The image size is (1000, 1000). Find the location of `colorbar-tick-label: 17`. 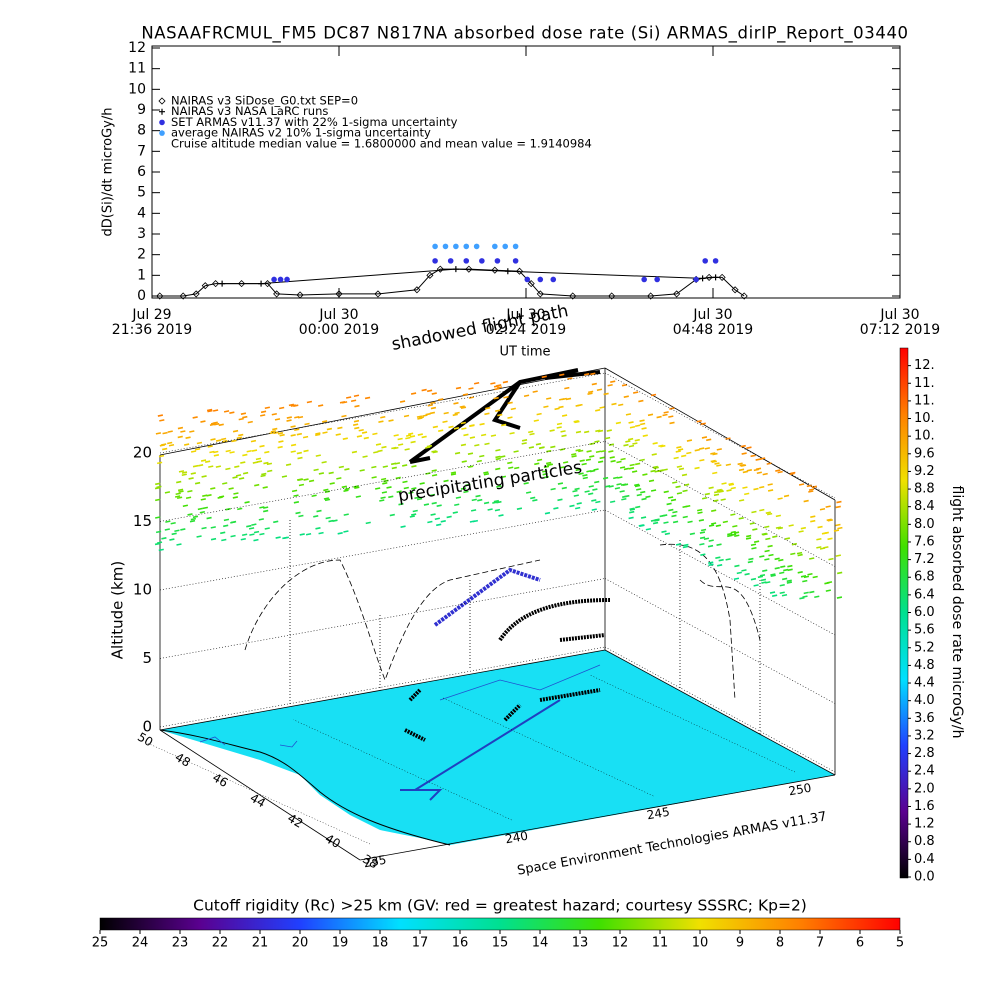

colorbar-tick-label: 17 is located at coordinates (420, 943).